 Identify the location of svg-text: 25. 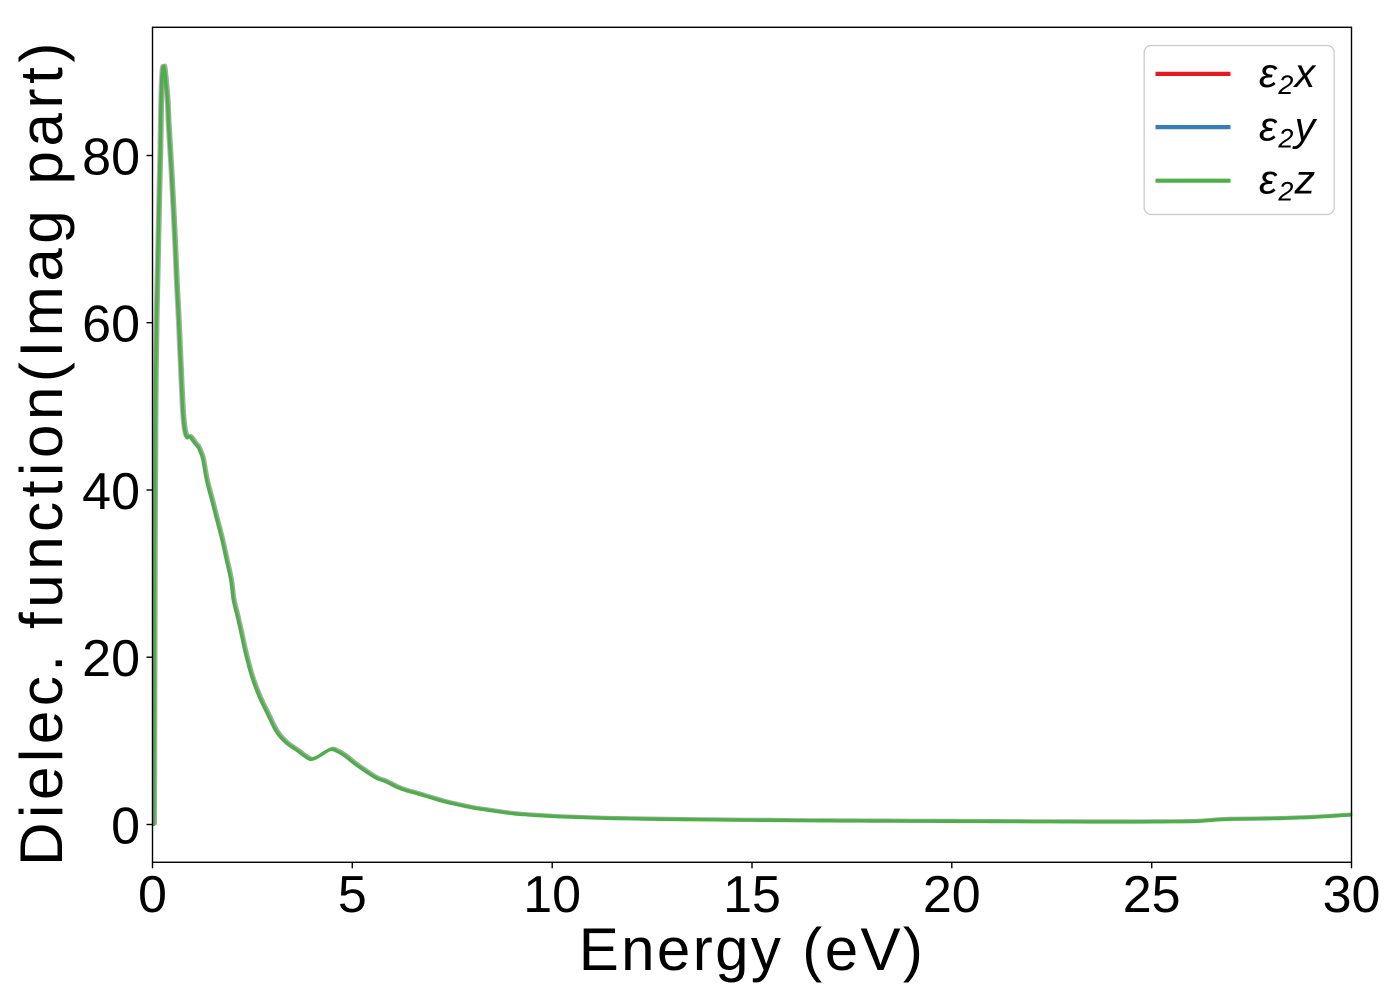
(1152, 895).